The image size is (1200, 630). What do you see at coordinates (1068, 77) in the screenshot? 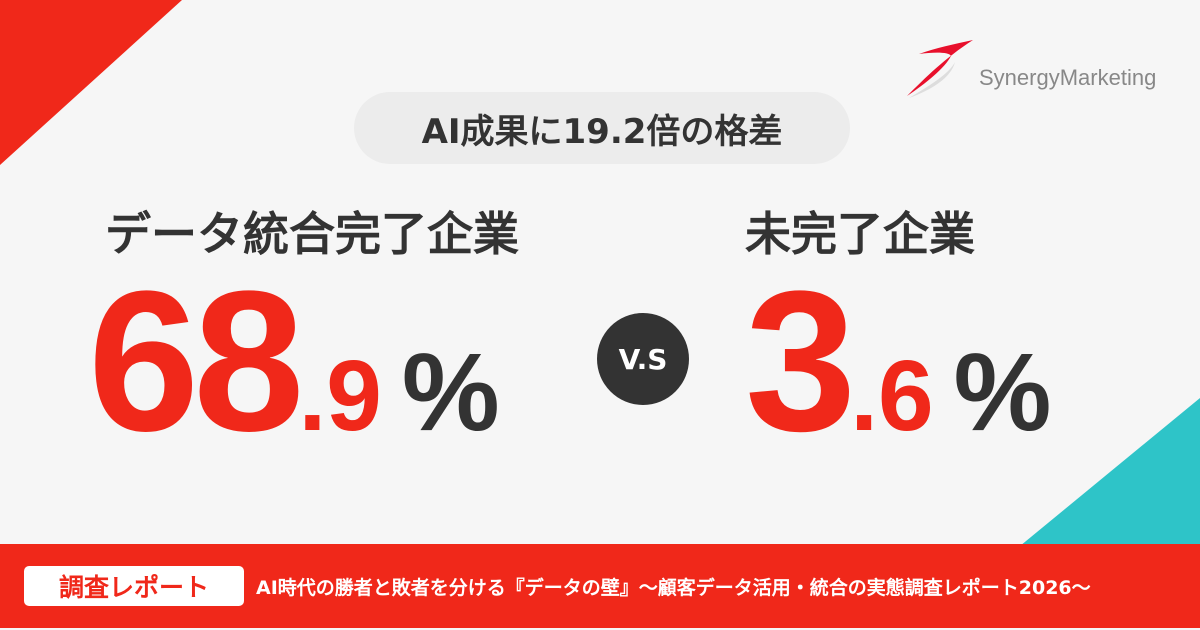
I see `logo-text: SynergyMarketing` at bounding box center [1068, 77].